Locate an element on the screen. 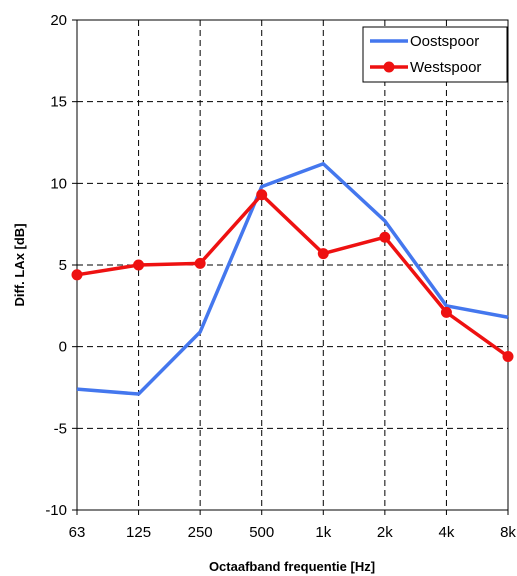  y-tick-label: 0 is located at coordinates (63, 347).